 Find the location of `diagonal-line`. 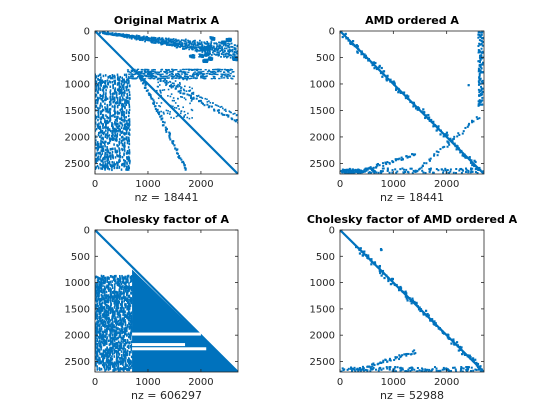

diagonal-line is located at coordinates (166, 301).